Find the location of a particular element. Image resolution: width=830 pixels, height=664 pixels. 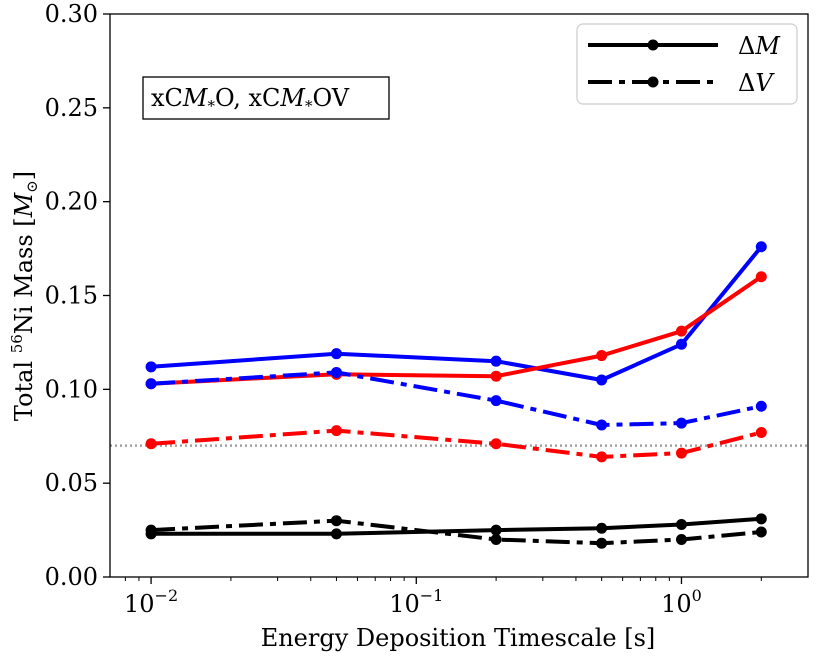

y-tick-label-5: 0.25 is located at coordinates (71, 108).